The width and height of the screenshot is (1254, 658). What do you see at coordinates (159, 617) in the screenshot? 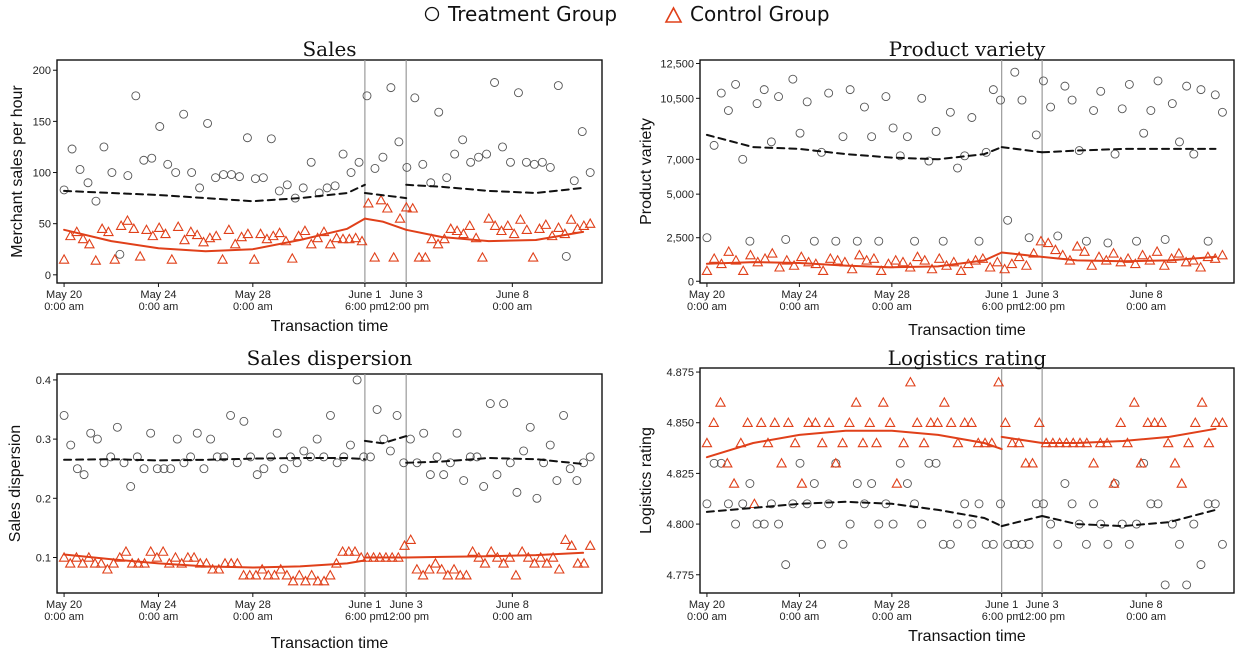
I see `x-tick-label: 0:00 am` at bounding box center [159, 617].